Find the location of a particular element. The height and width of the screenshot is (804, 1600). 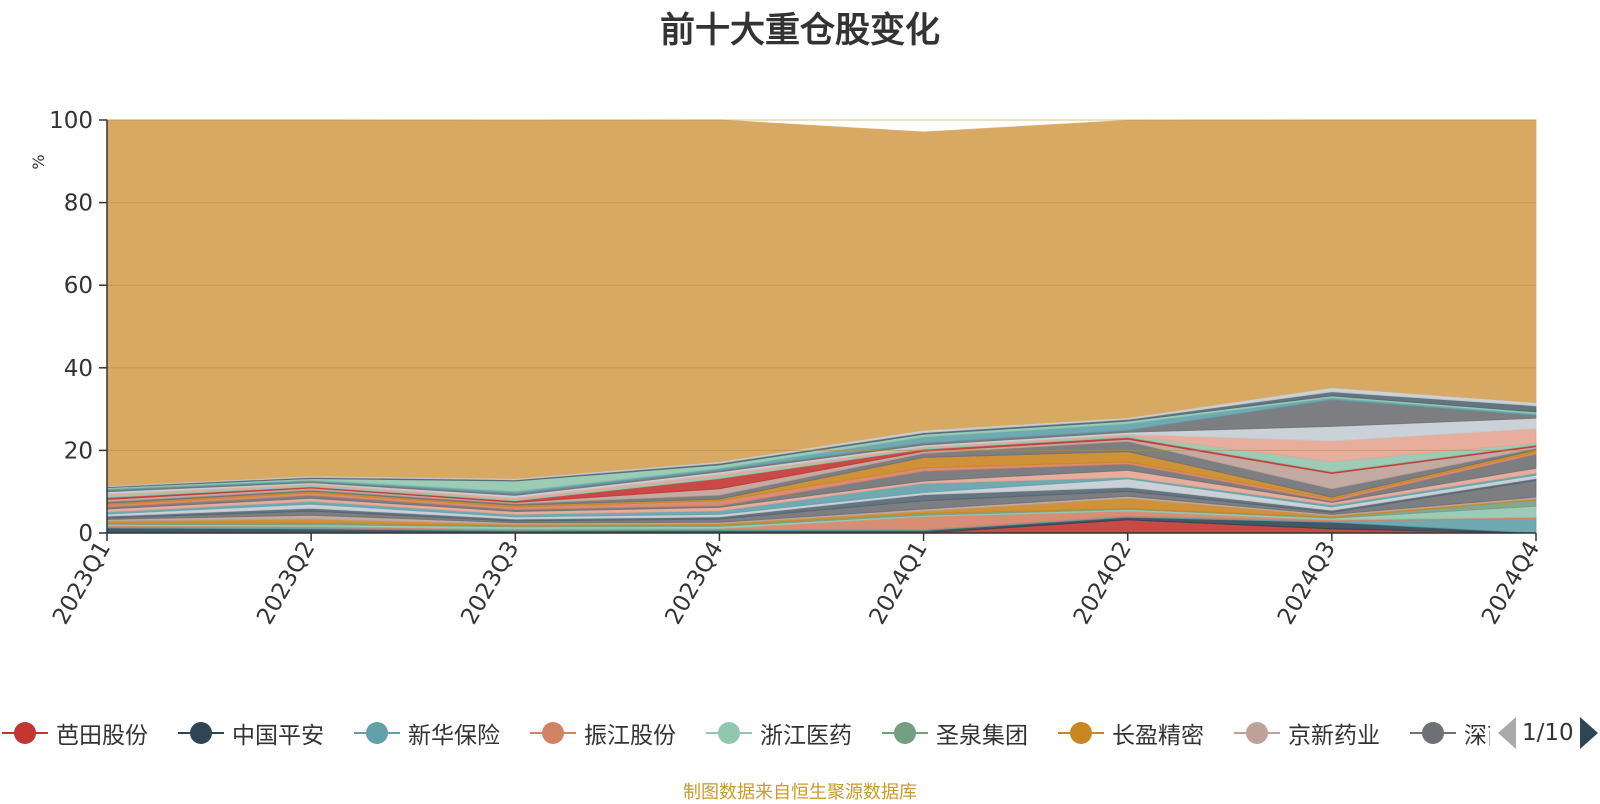

chart-title: 前十大重仓股变化 is located at coordinates (799, 31).